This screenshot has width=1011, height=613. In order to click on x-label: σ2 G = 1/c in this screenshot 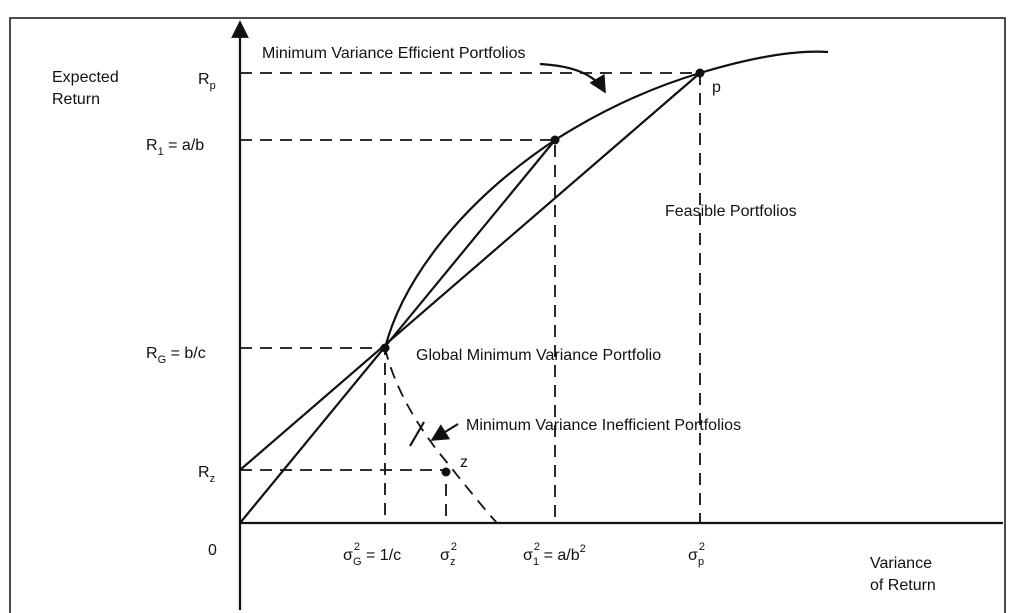, I will do `click(372, 554)`.